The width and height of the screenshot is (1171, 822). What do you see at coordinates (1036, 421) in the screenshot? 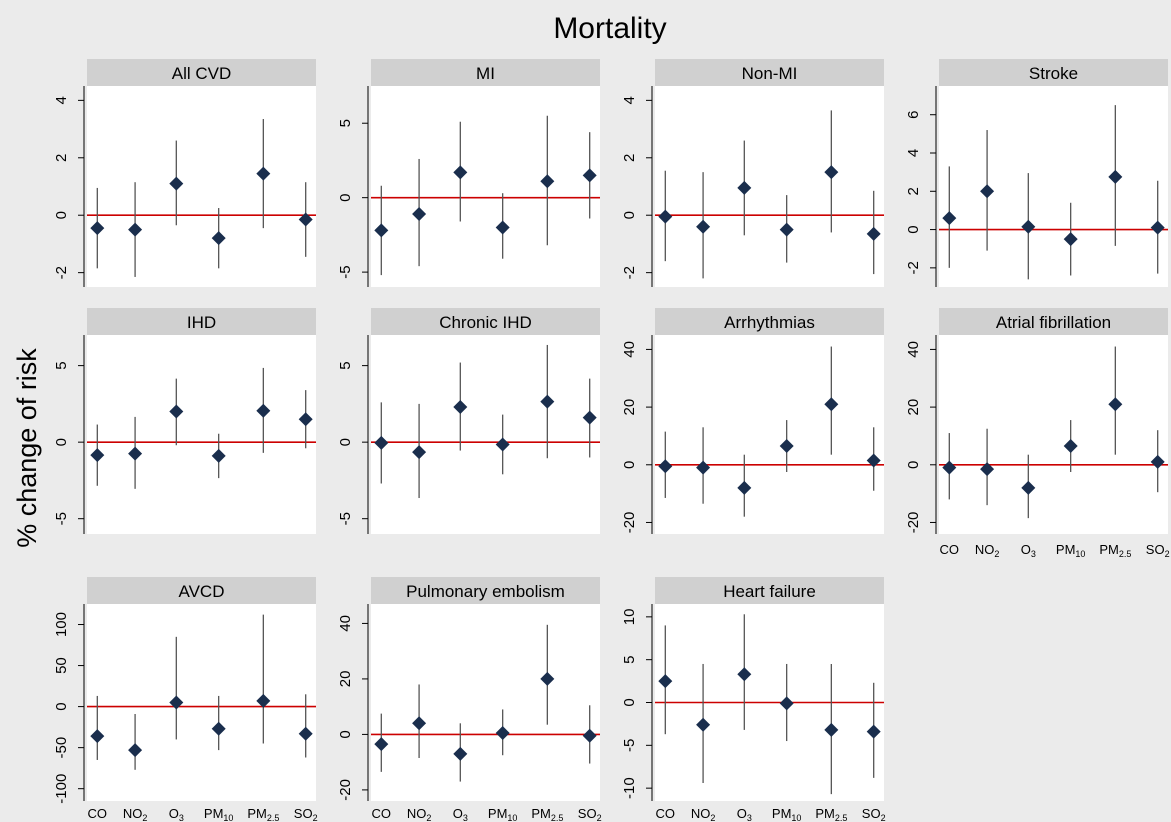
I see `panel-atrial-fibrillation: Atrial fibrillation -20 0 20 40` at bounding box center [1036, 421].